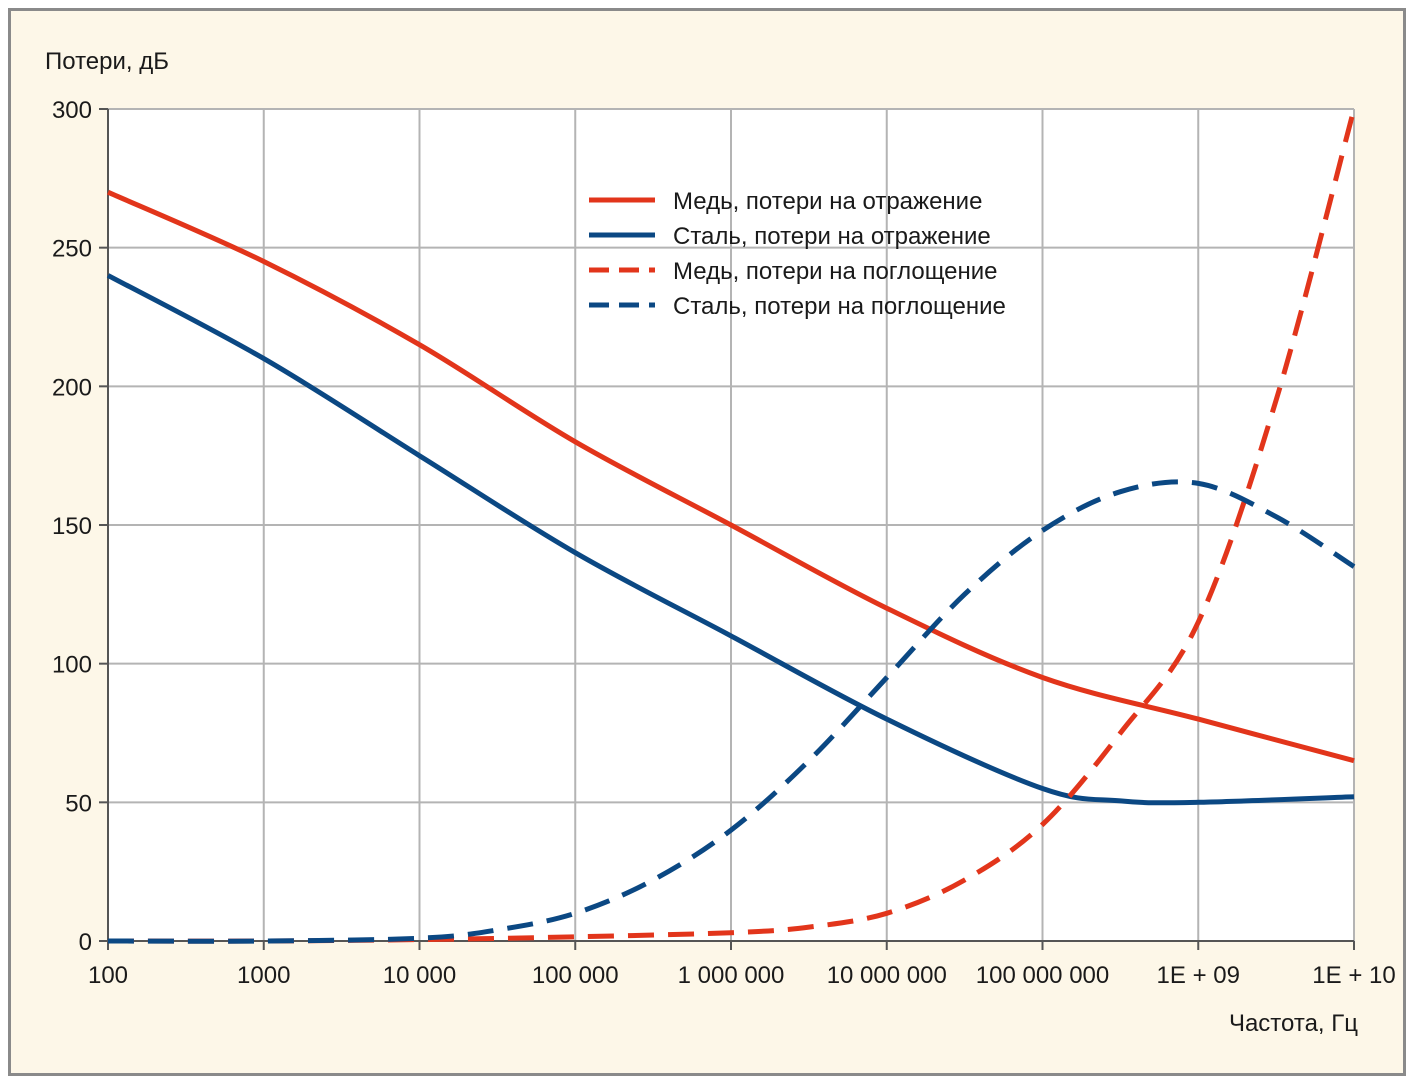 The image size is (1418, 1088). Describe the element at coordinates (107, 61) in the screenshot. I see `y-axis-title: Потери, дБ` at that location.